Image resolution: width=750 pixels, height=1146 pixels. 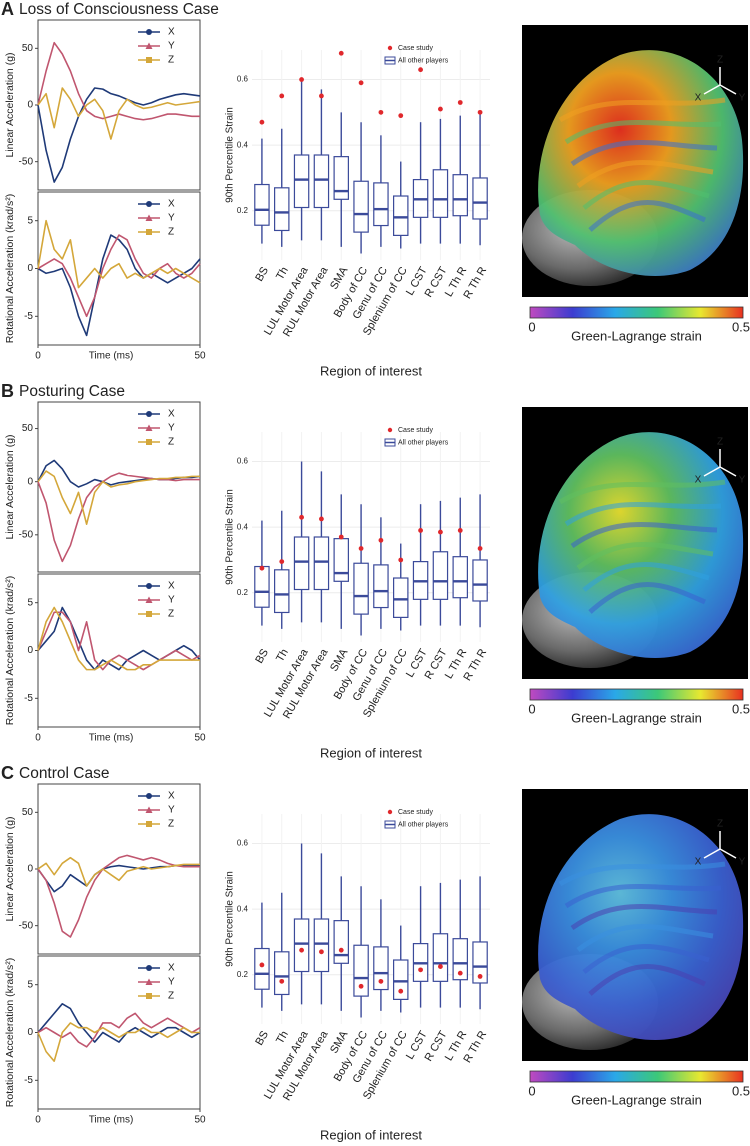 What do you see at coordinates (371, 537) in the screenshot?
I see `plot-area` at bounding box center [371, 537].